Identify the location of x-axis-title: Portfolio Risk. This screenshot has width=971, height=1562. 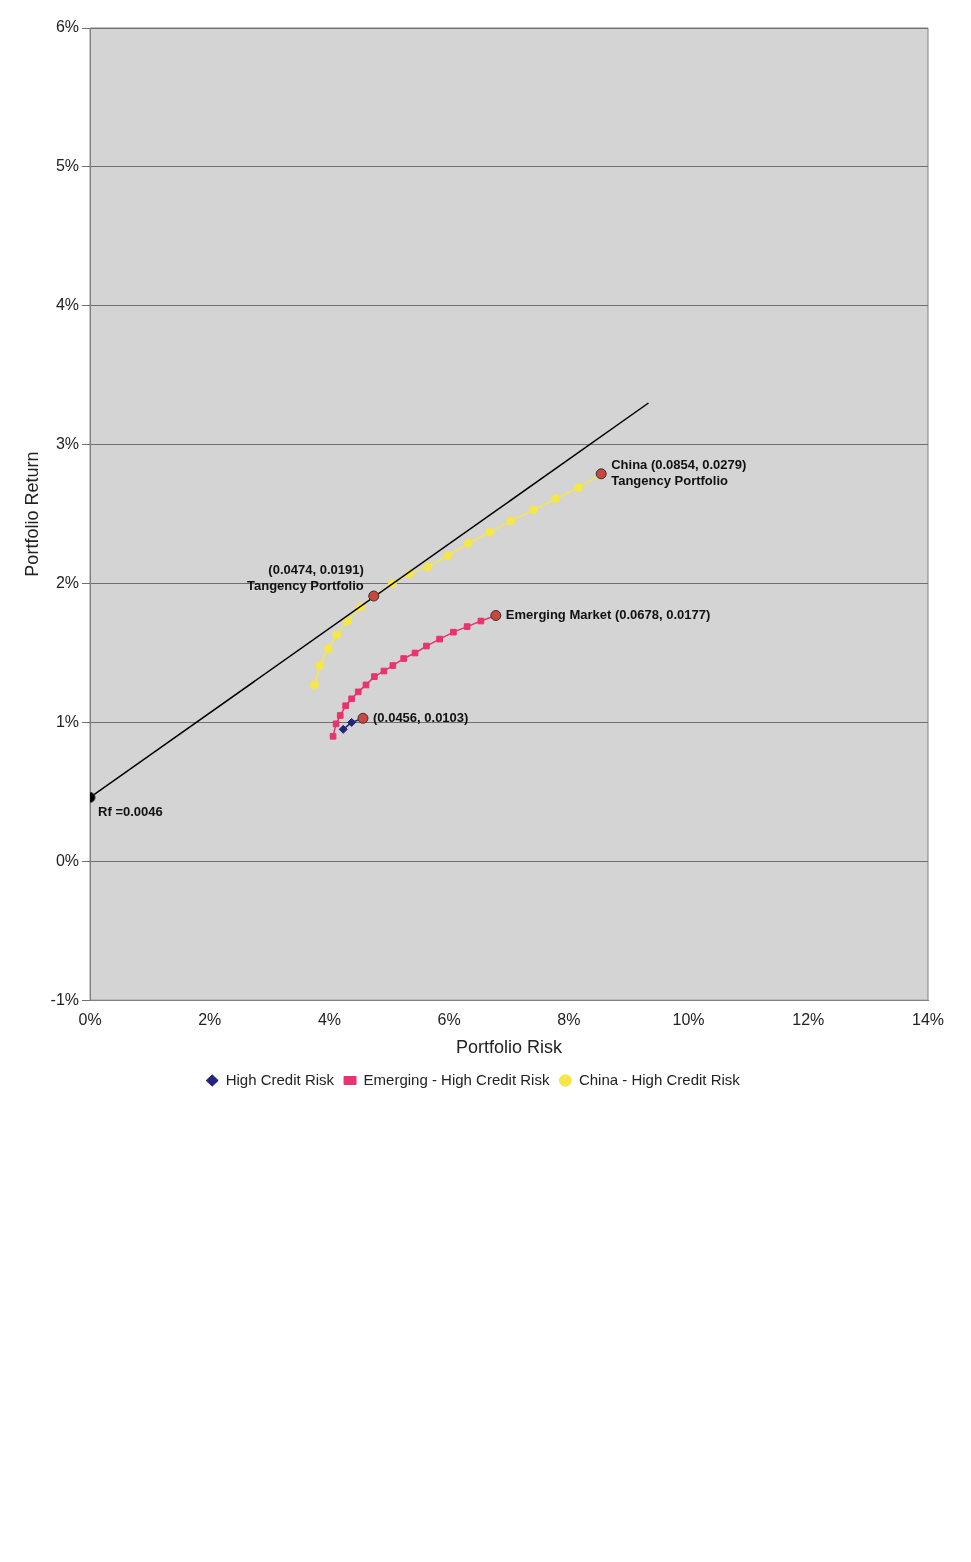
(510, 1047).